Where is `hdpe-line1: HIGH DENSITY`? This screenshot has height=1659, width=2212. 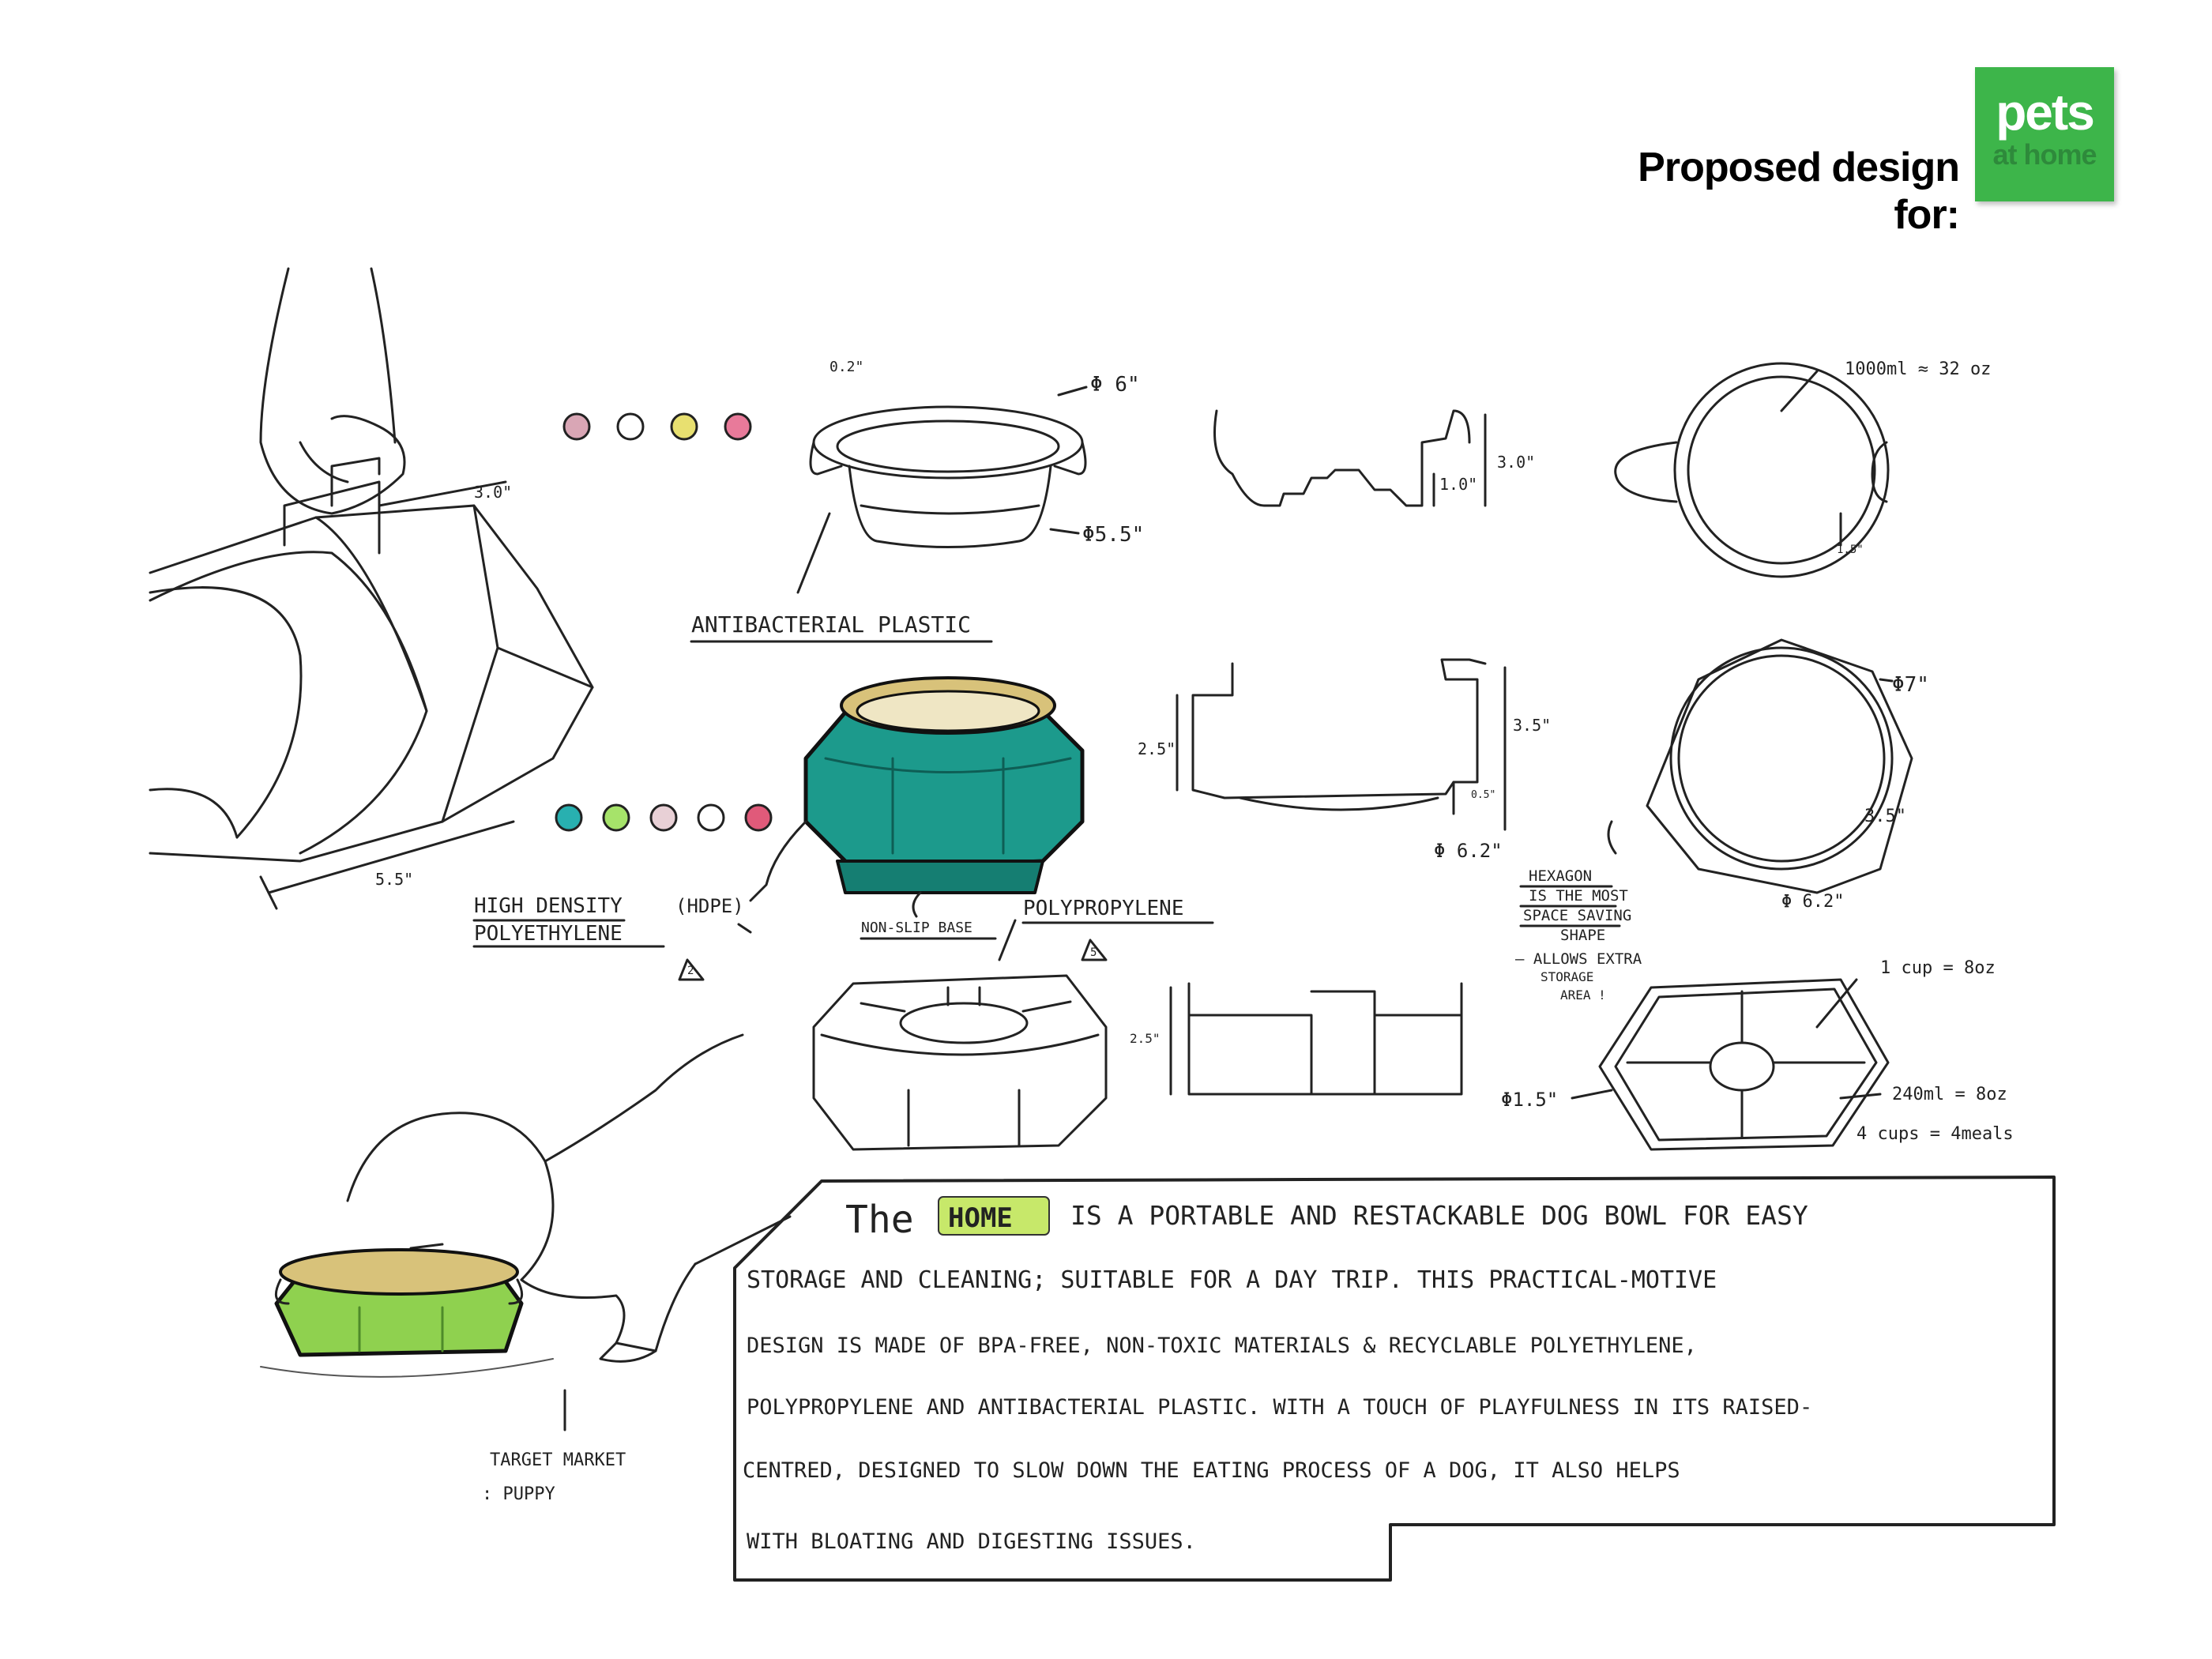 hdpe-line1: HIGH DENSITY is located at coordinates (548, 906).